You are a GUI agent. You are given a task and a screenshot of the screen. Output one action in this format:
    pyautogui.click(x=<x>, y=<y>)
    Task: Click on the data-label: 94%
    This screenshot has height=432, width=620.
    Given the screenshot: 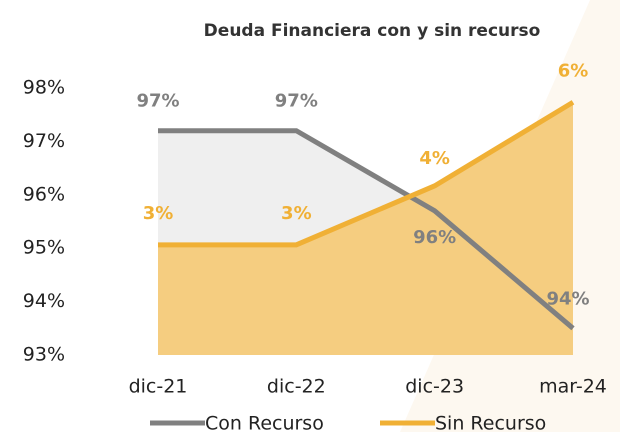 What is the action you would take?
    pyautogui.click(x=567, y=298)
    